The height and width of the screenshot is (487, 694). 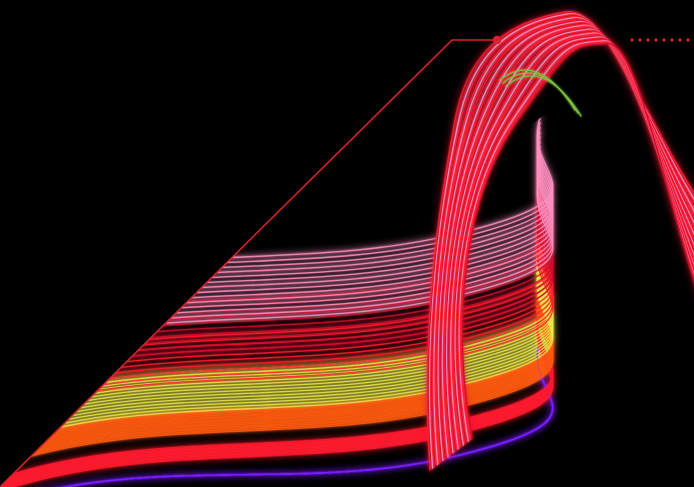 What do you see at coordinates (497, 40) in the screenshot?
I see `guide-dot` at bounding box center [497, 40].